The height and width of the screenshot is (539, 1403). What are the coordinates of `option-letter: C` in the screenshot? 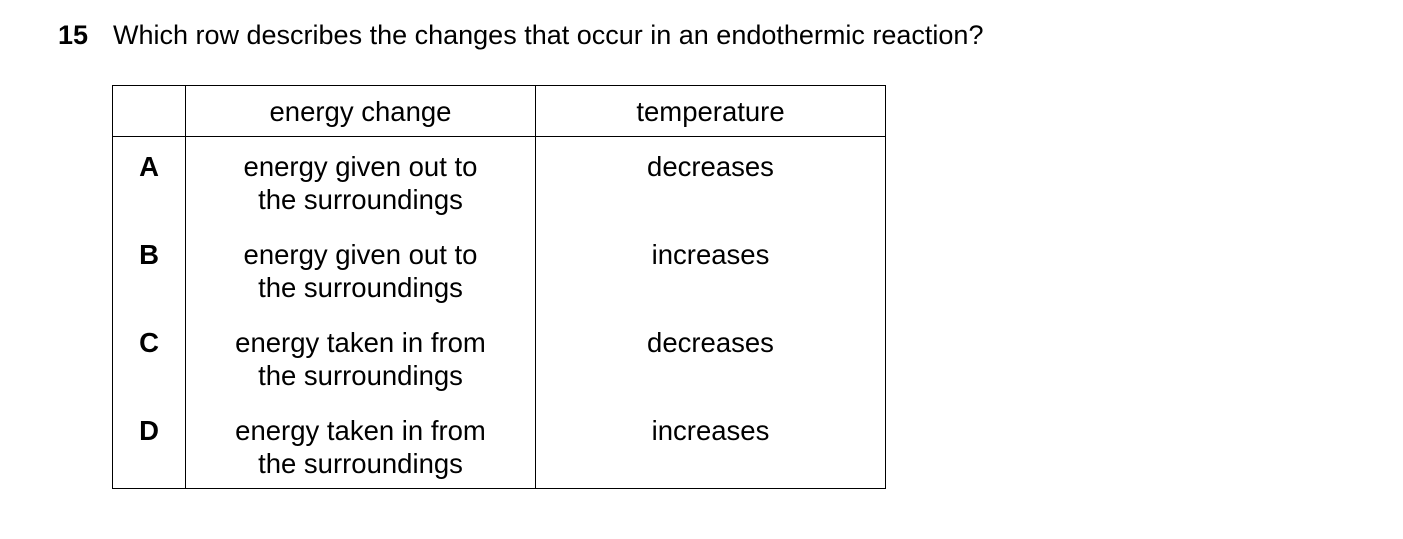 It's located at (149, 356).